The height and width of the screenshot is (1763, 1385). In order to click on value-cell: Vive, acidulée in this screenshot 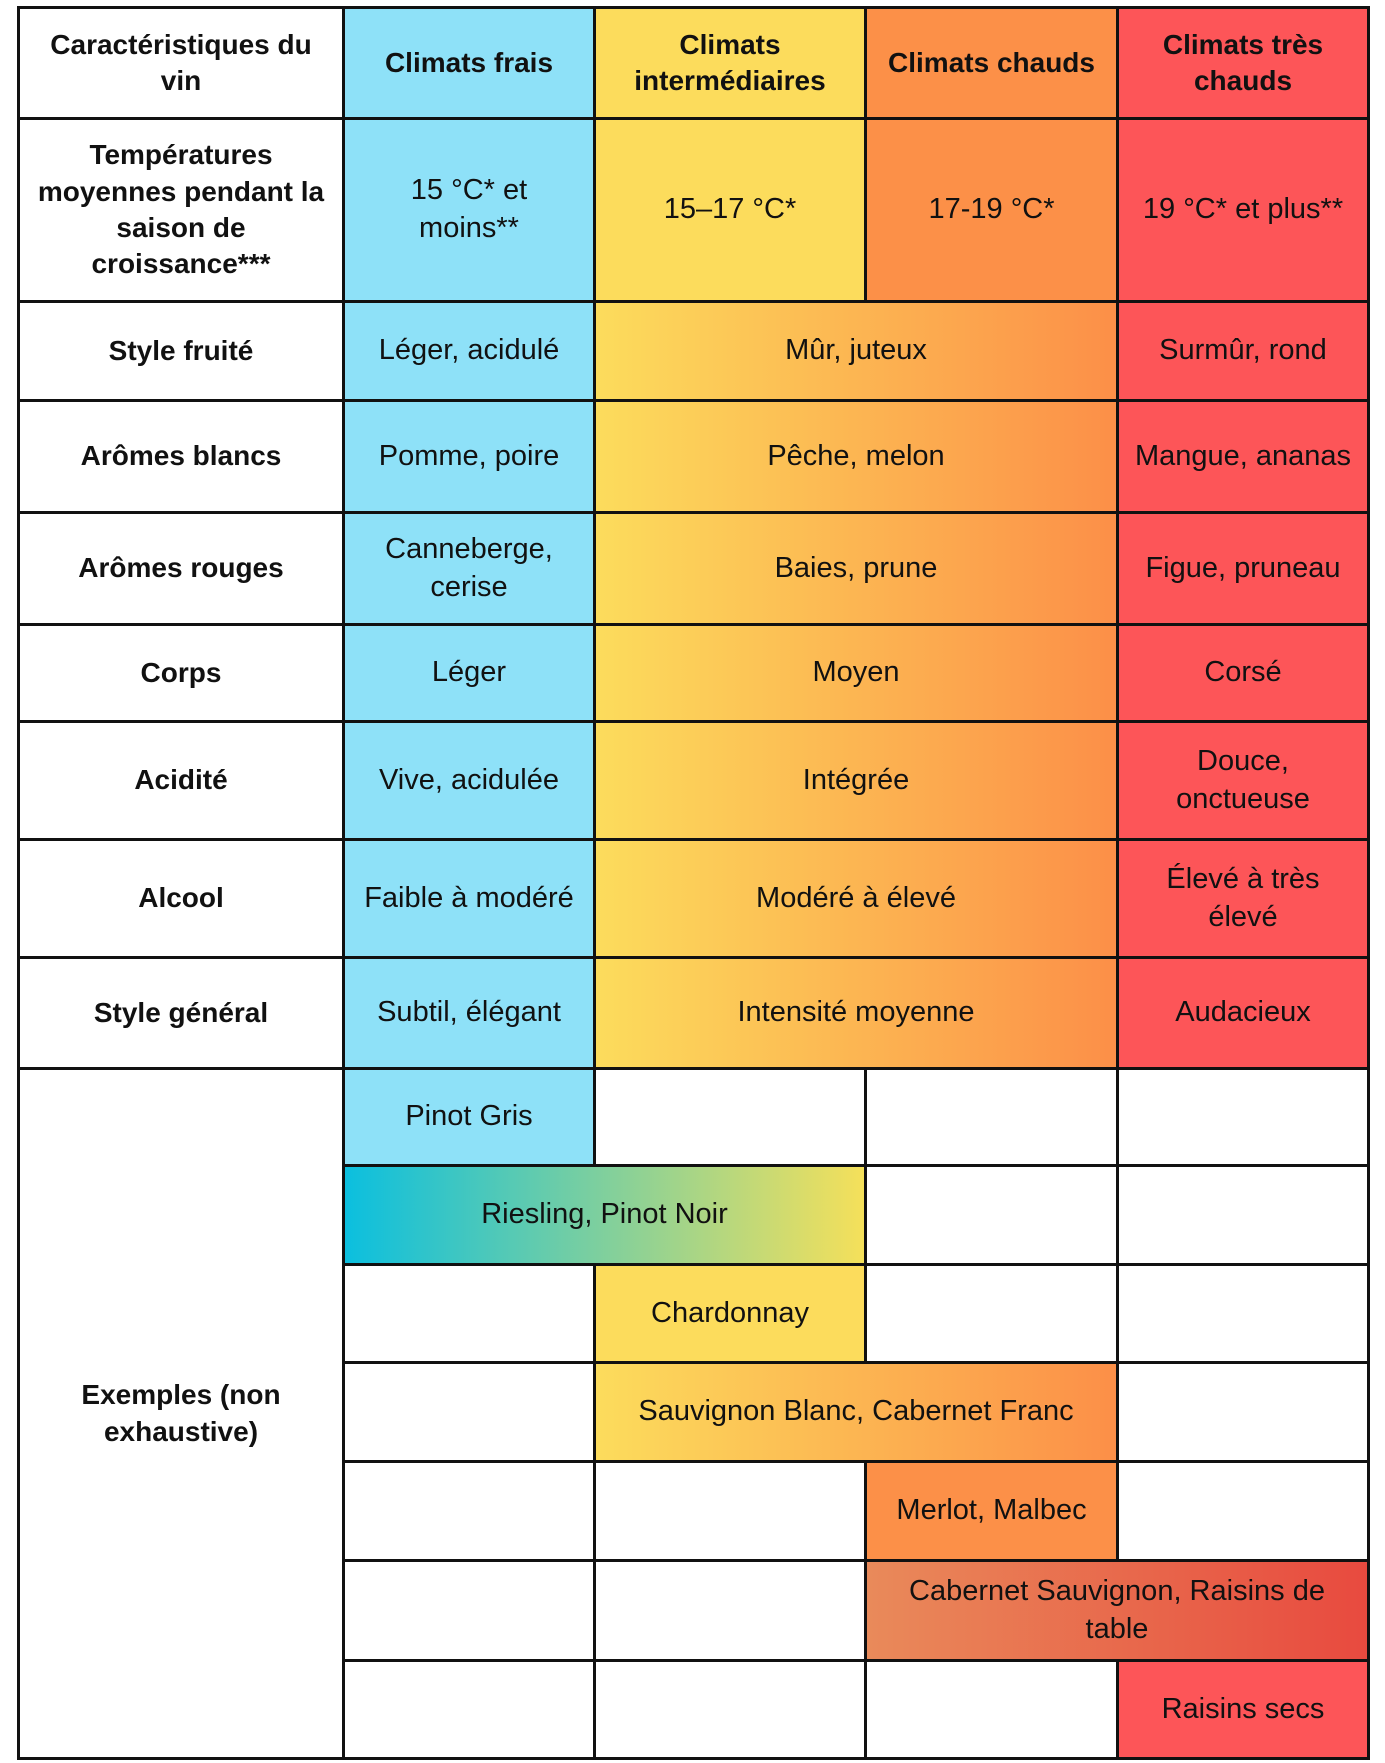, I will do `click(469, 780)`.